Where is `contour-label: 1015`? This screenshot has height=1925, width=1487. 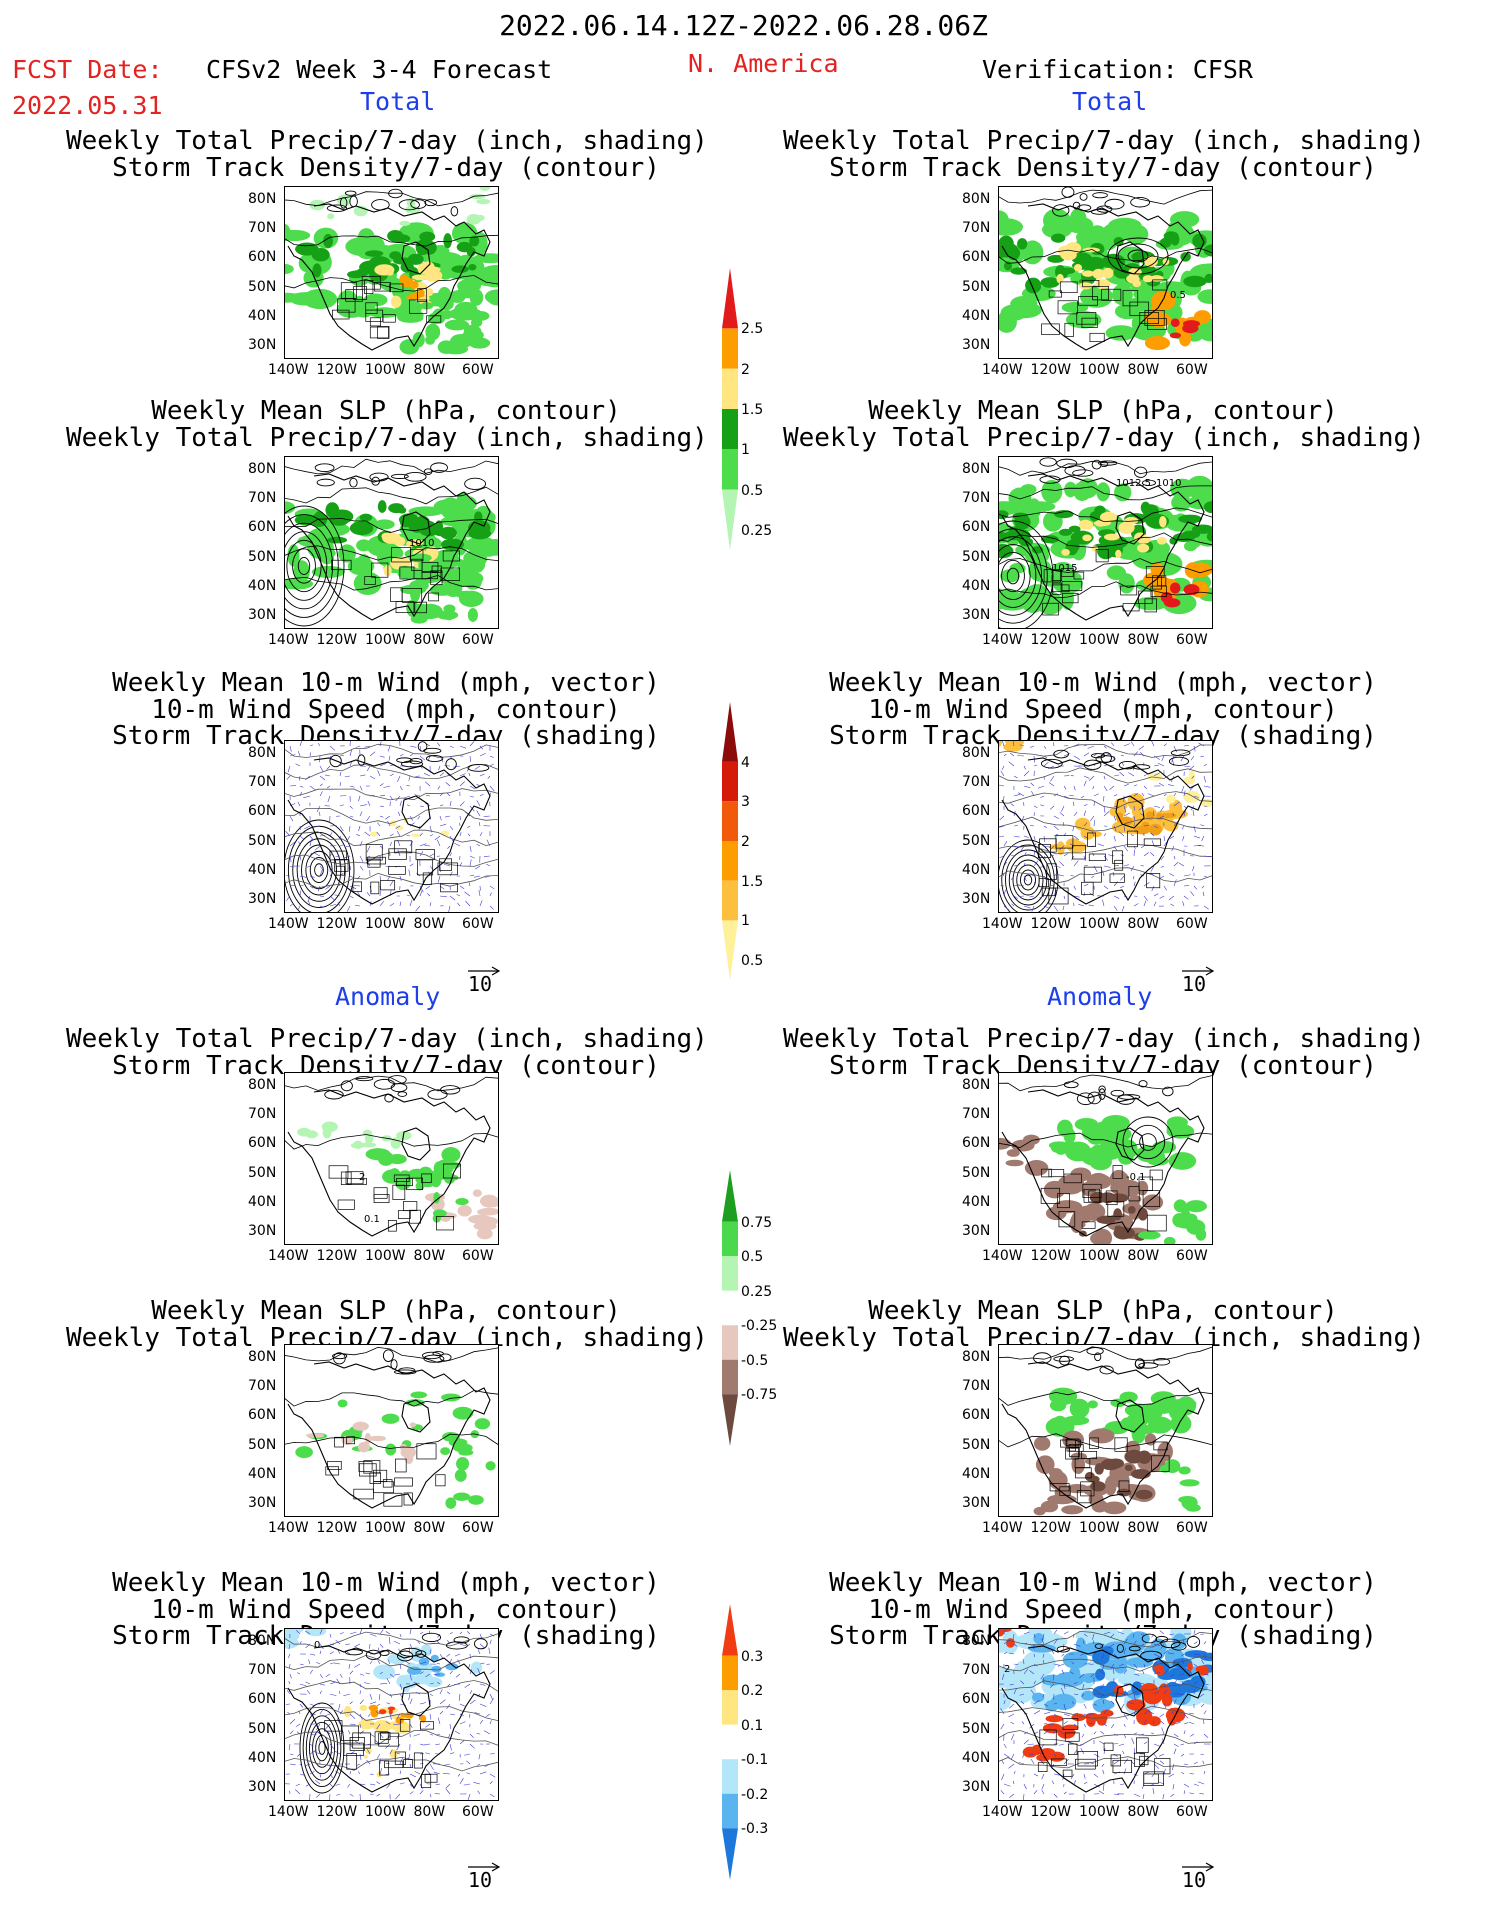 contour-label: 1015 is located at coordinates (1064, 568).